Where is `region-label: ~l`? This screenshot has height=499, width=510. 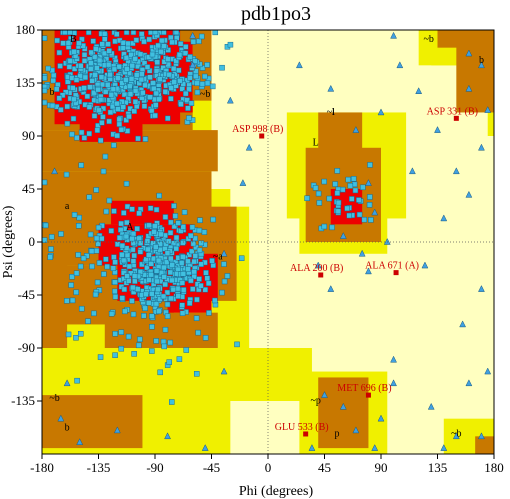 region-label: ~l is located at coordinates (331, 112).